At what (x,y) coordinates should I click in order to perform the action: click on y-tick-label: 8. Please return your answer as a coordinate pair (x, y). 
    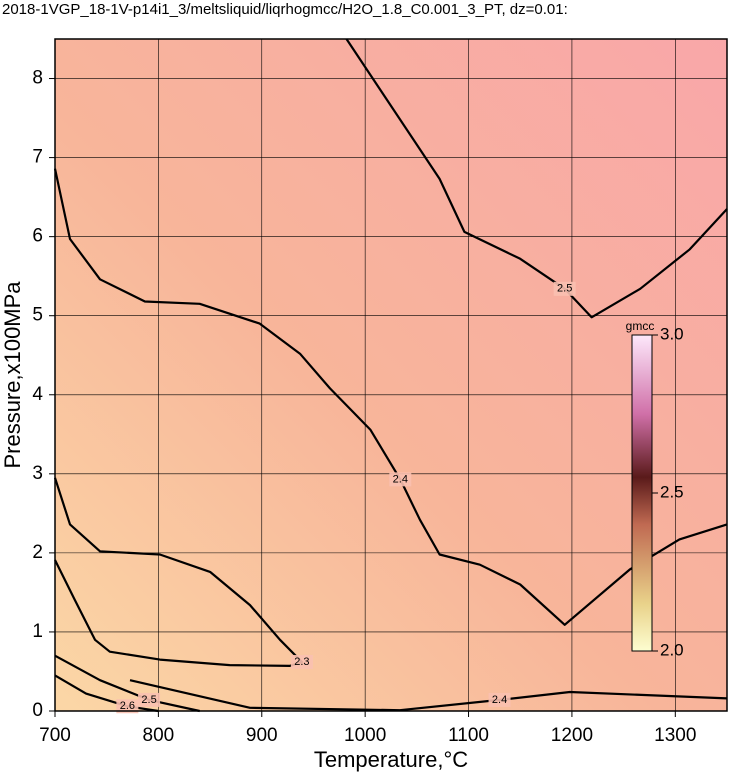
    Looking at the image, I should click on (37, 78).